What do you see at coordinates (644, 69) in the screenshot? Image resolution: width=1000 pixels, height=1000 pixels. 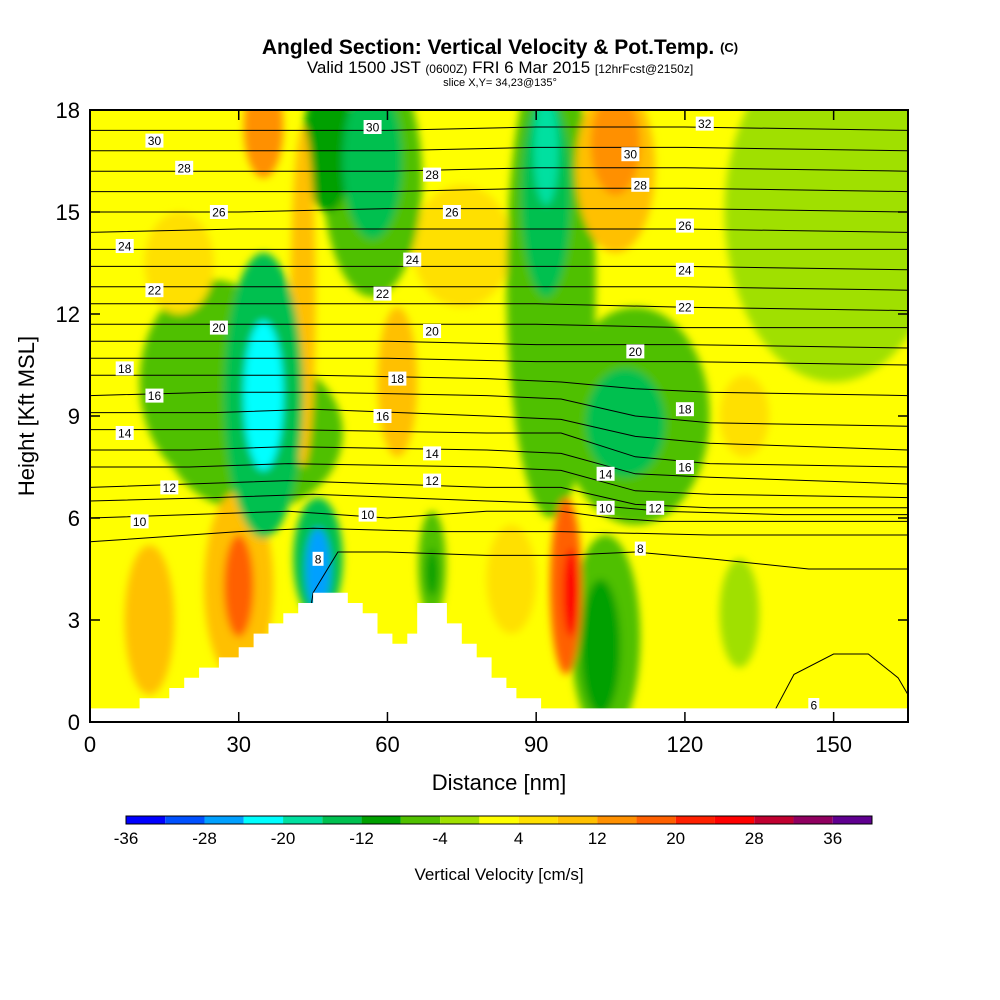 I see `forecast-label: [12hrFcst@2150z]` at bounding box center [644, 69].